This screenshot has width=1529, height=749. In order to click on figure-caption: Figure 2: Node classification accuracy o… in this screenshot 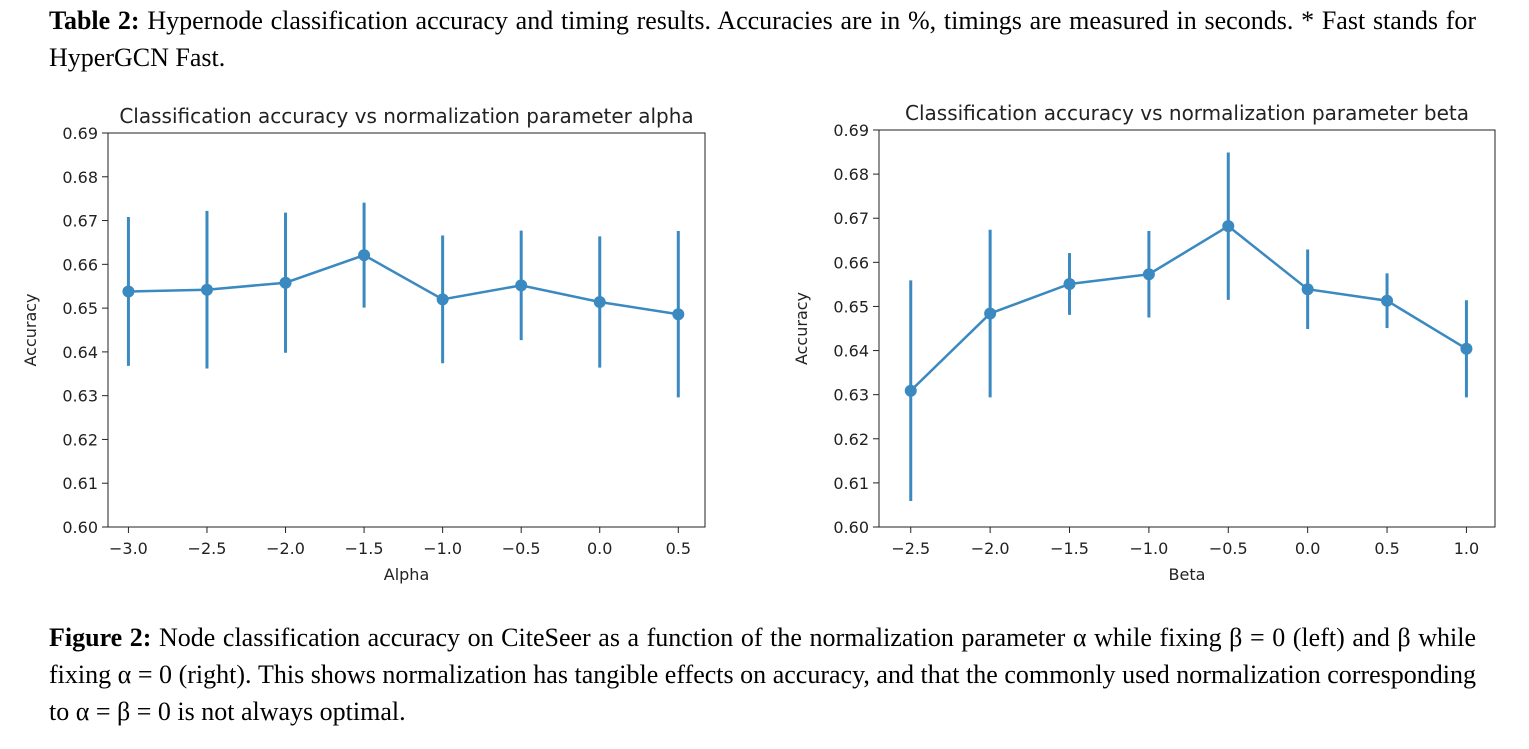, I will do `click(762, 674)`.